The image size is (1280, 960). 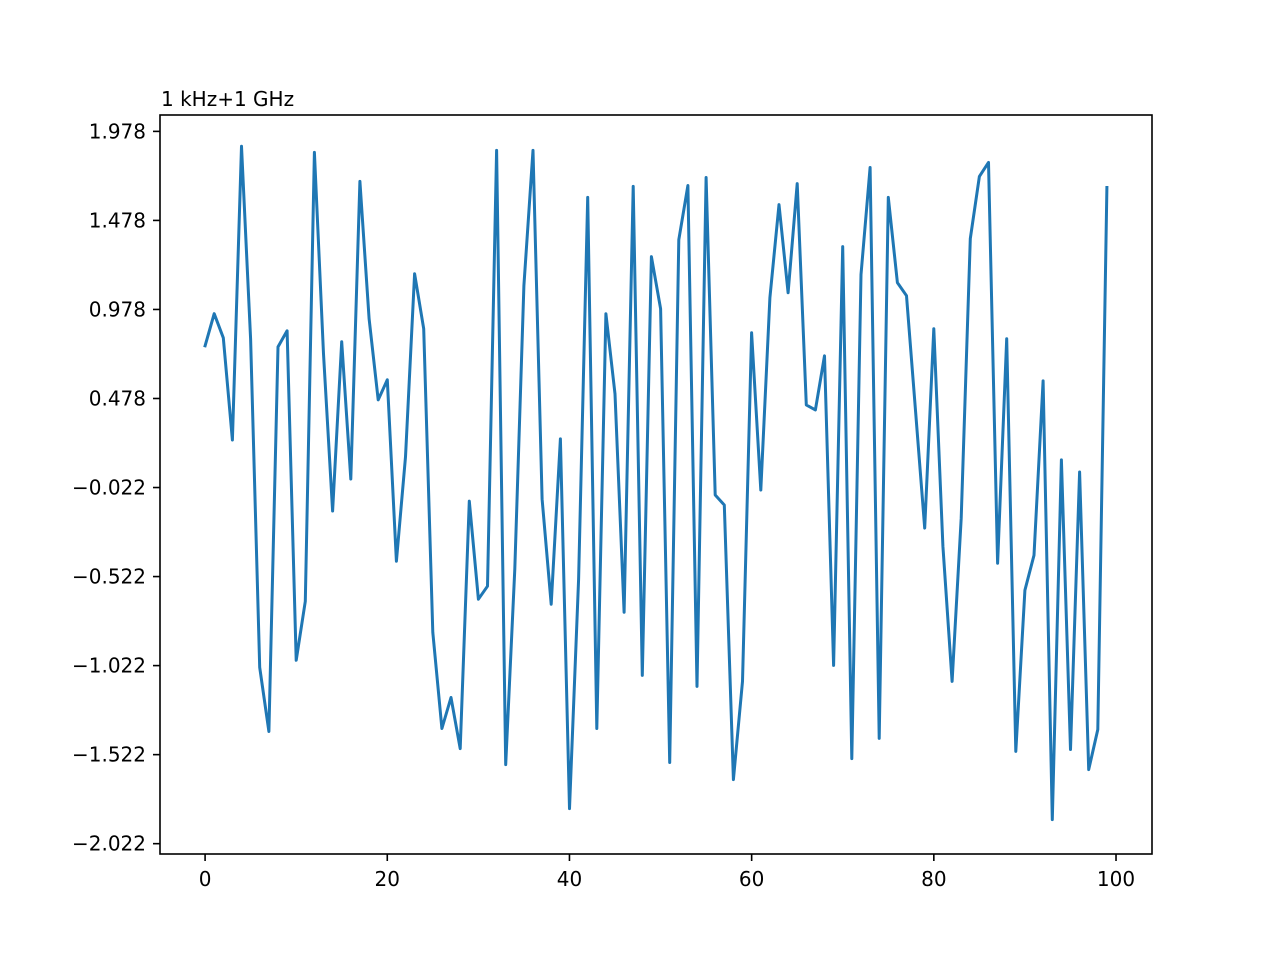 What do you see at coordinates (109, 577) in the screenshot?
I see `y-tick-label: −0.522` at bounding box center [109, 577].